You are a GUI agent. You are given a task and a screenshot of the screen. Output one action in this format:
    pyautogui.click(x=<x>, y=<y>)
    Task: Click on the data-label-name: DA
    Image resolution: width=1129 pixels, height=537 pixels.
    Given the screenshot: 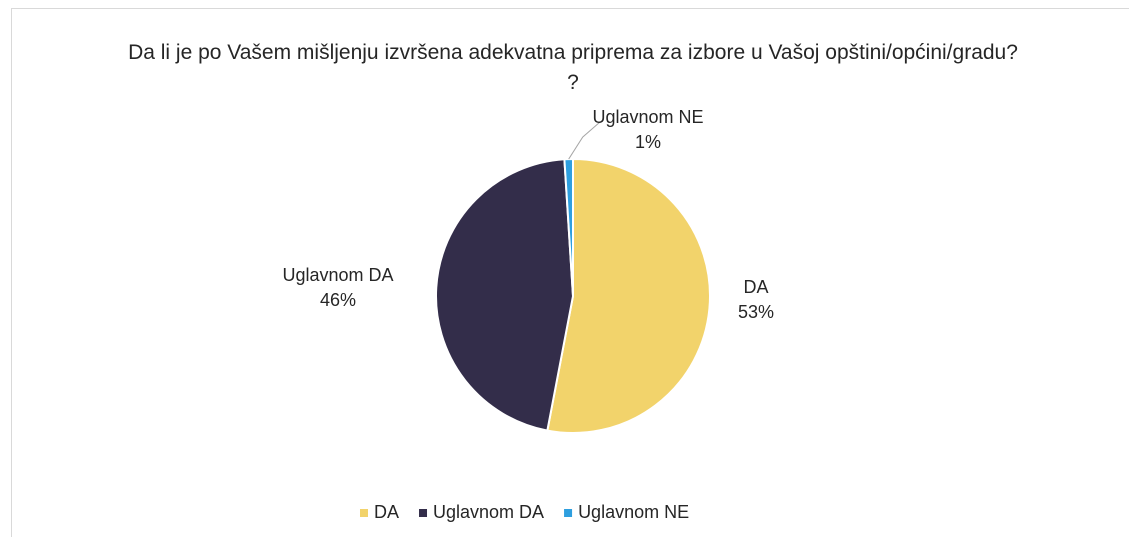 What is the action you would take?
    pyautogui.click(x=755, y=287)
    